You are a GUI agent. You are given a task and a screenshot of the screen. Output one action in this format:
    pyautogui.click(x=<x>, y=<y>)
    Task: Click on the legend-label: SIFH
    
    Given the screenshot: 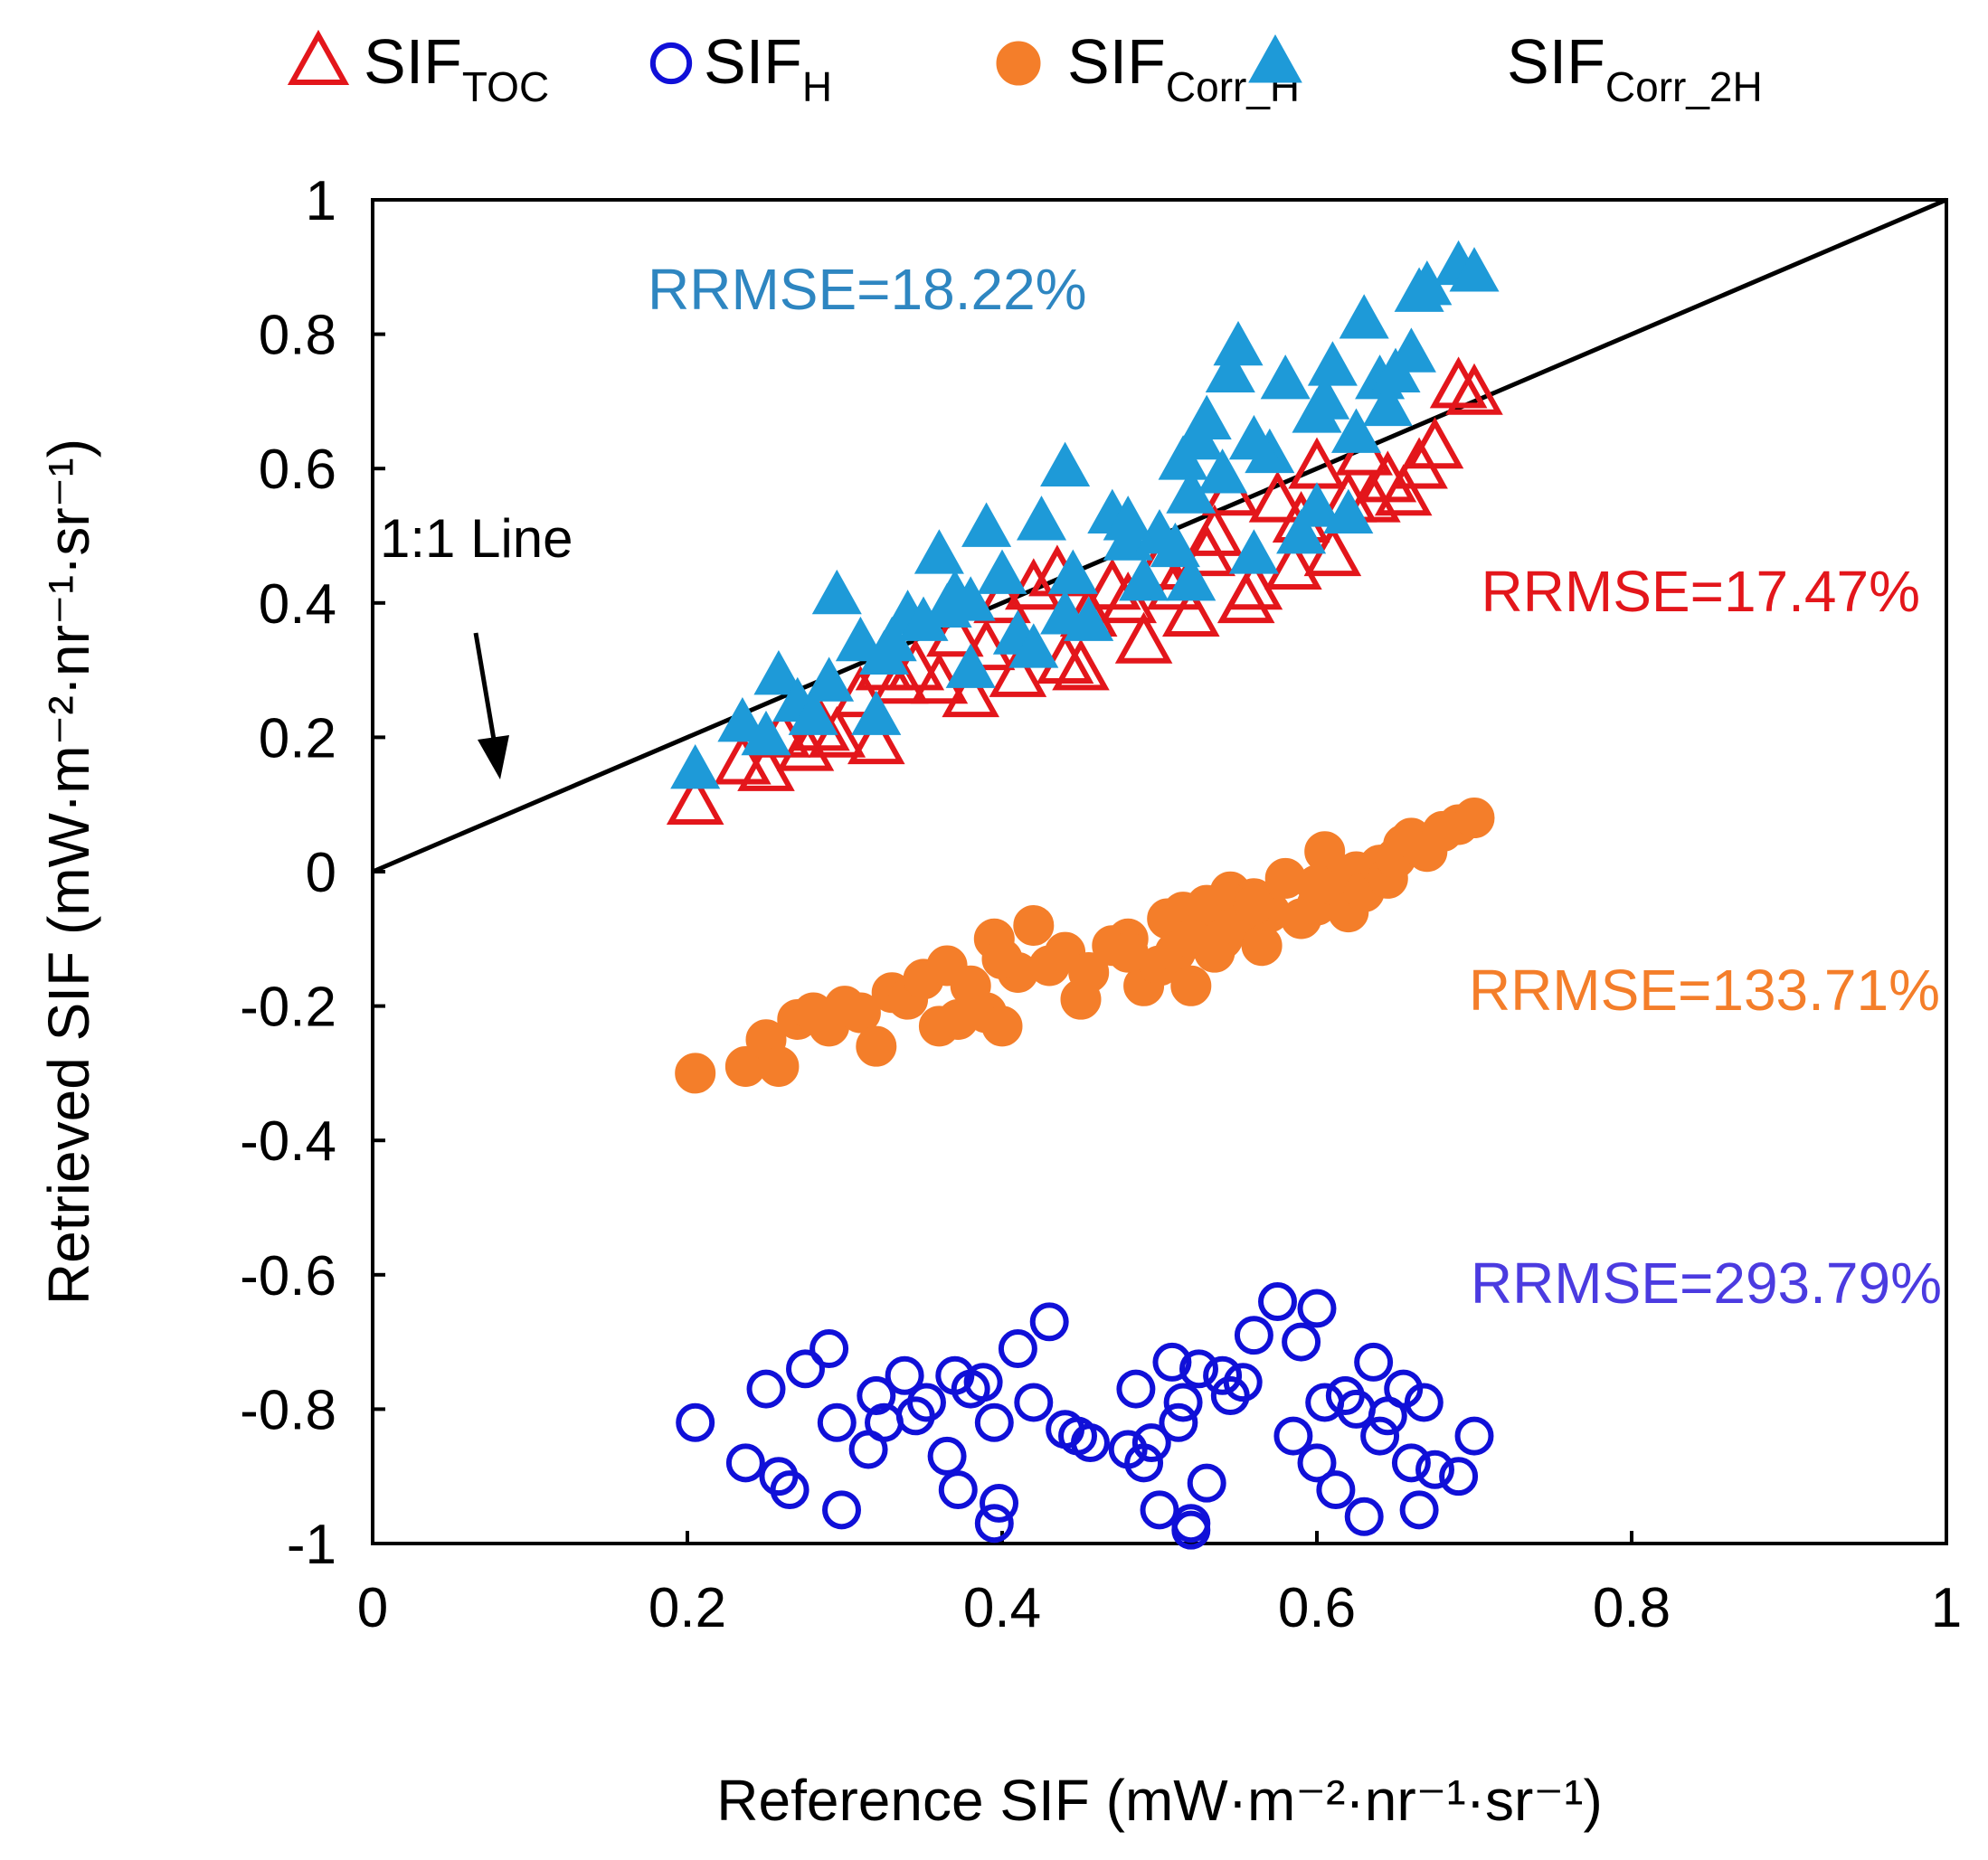 What is the action you would take?
    pyautogui.click(x=768, y=68)
    